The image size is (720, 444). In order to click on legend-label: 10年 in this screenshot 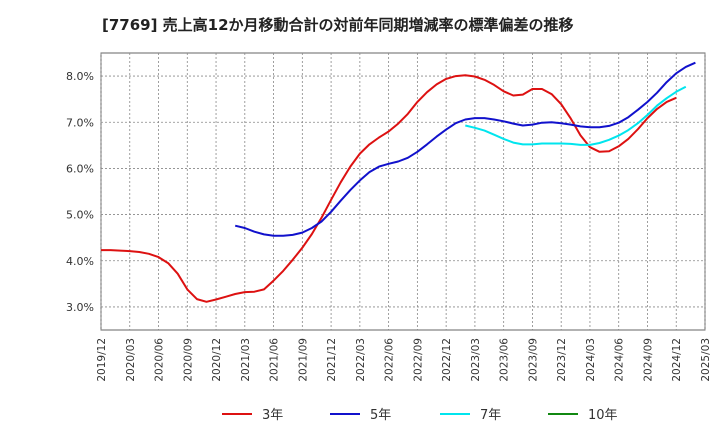, I will do `click(603, 415)`.